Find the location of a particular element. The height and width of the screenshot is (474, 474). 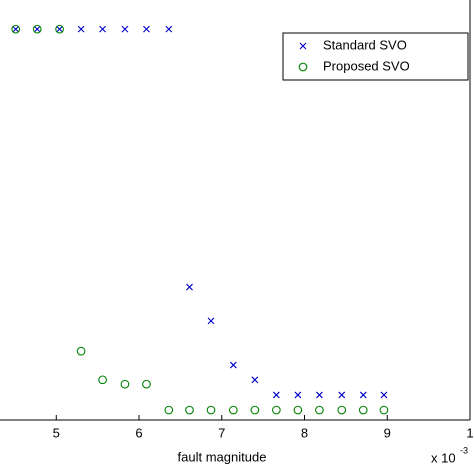

x-axis-label: fault magnitude is located at coordinates (222, 456).